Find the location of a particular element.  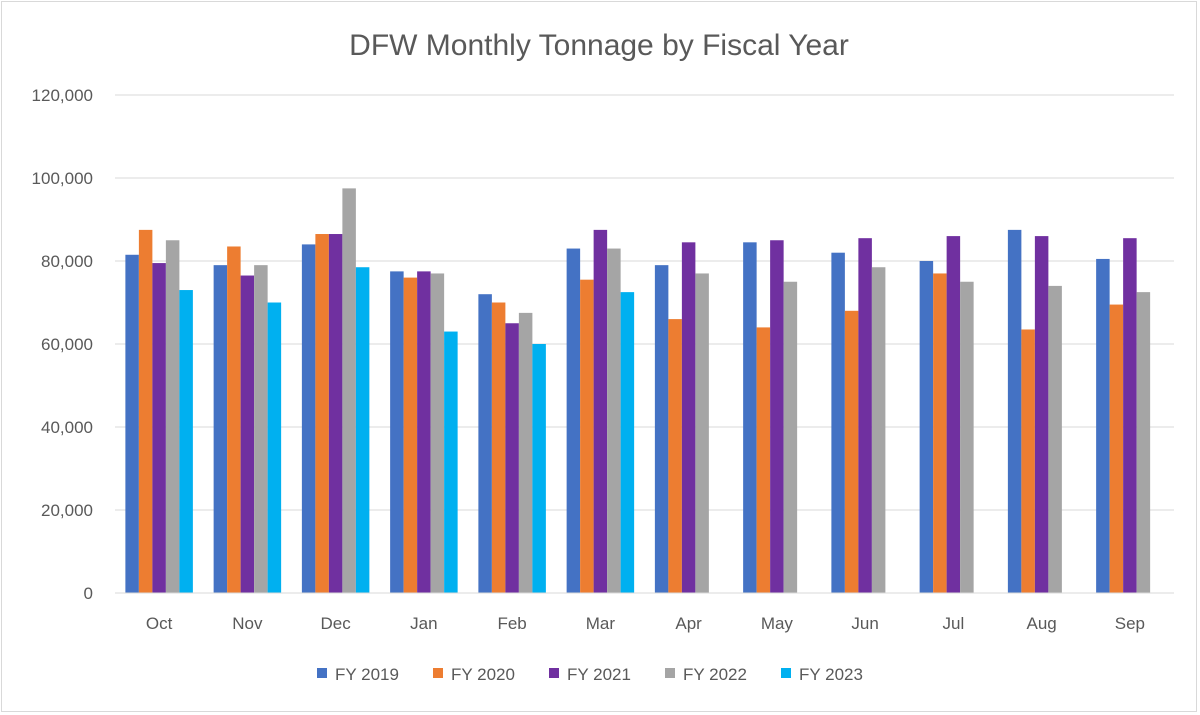

bar-fy-2021-mar is located at coordinates (600, 411).